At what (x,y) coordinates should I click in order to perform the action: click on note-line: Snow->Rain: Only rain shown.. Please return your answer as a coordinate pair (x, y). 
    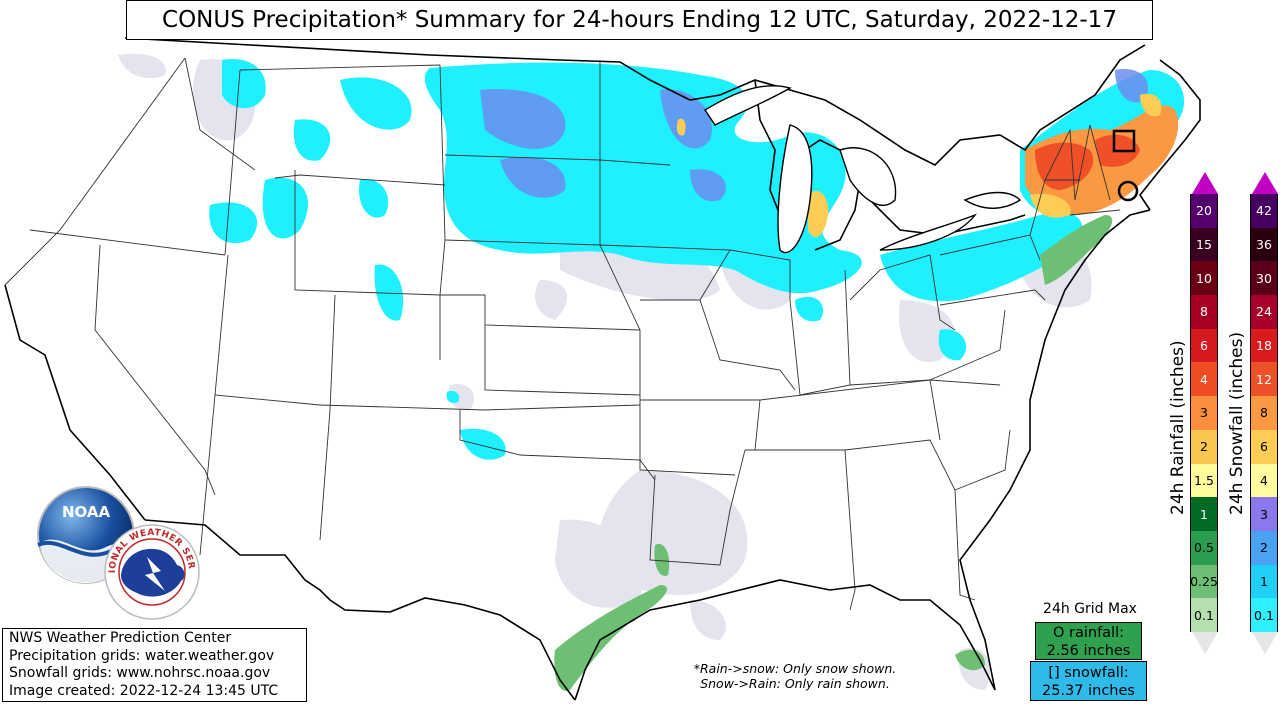
    Looking at the image, I should click on (795, 683).